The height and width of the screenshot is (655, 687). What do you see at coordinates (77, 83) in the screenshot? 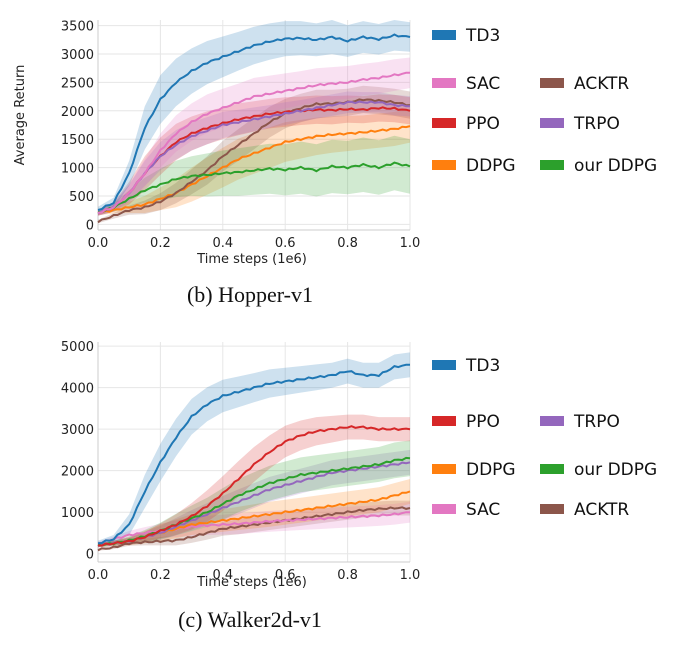
I see `y-tick-label: 2500` at bounding box center [77, 83].